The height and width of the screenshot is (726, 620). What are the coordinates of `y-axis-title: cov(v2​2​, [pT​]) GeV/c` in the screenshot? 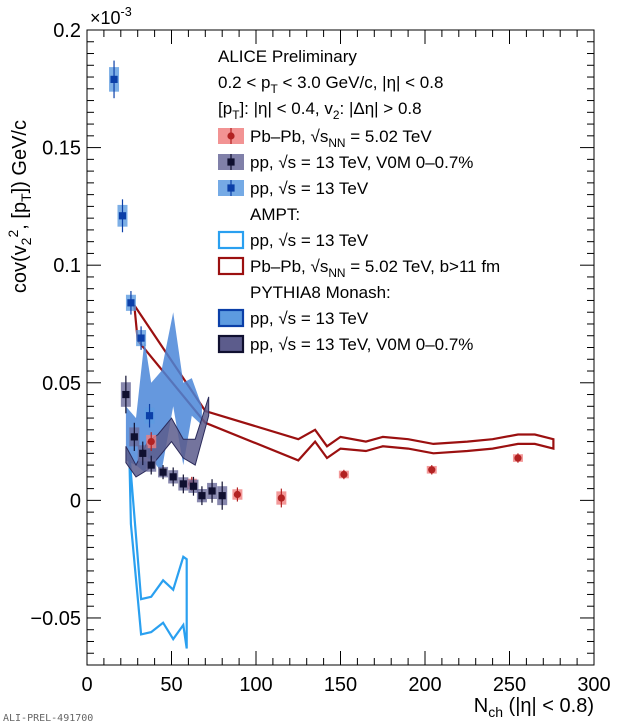 It's located at (19, 206).